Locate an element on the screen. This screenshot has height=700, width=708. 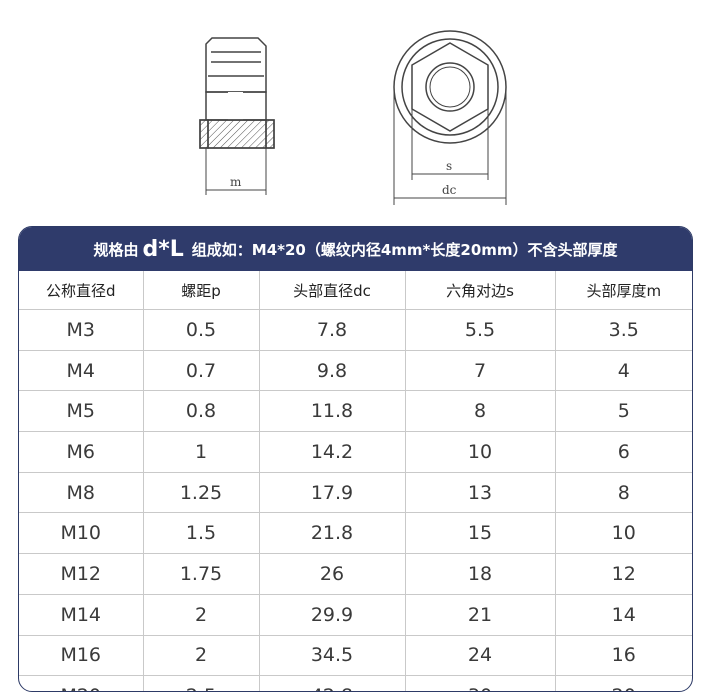
cell-pitch: 1.25 is located at coordinates (201, 493).